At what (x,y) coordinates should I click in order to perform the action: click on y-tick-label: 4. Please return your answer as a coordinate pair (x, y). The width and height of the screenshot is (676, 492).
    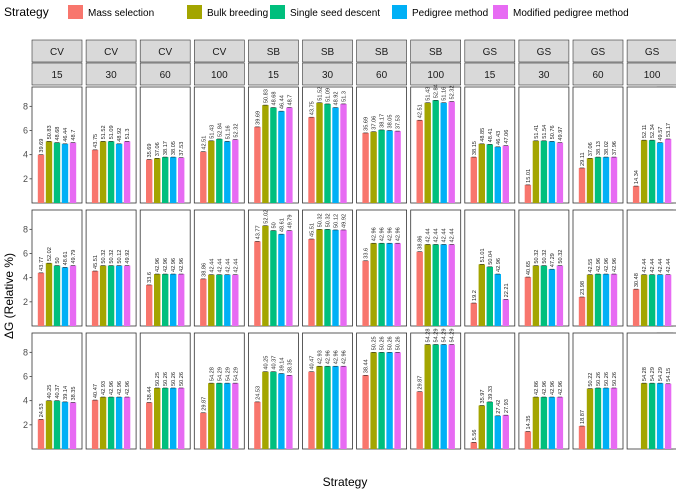
    Looking at the image, I should click on (25, 155).